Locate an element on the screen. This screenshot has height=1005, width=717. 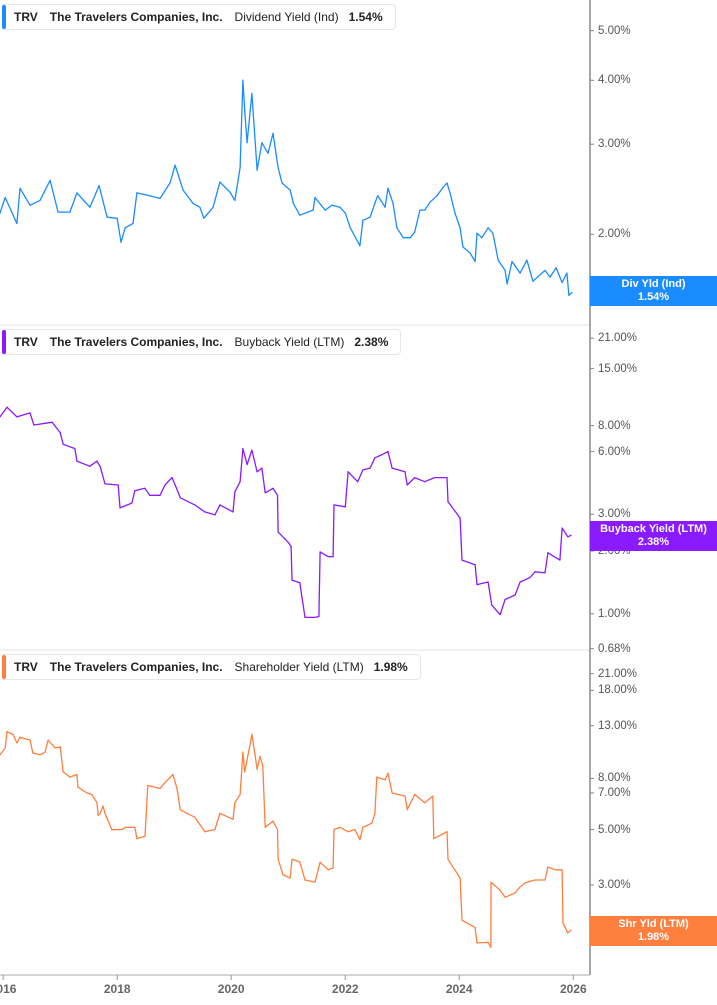
y-tick-label: 3.00% is located at coordinates (614, 144).